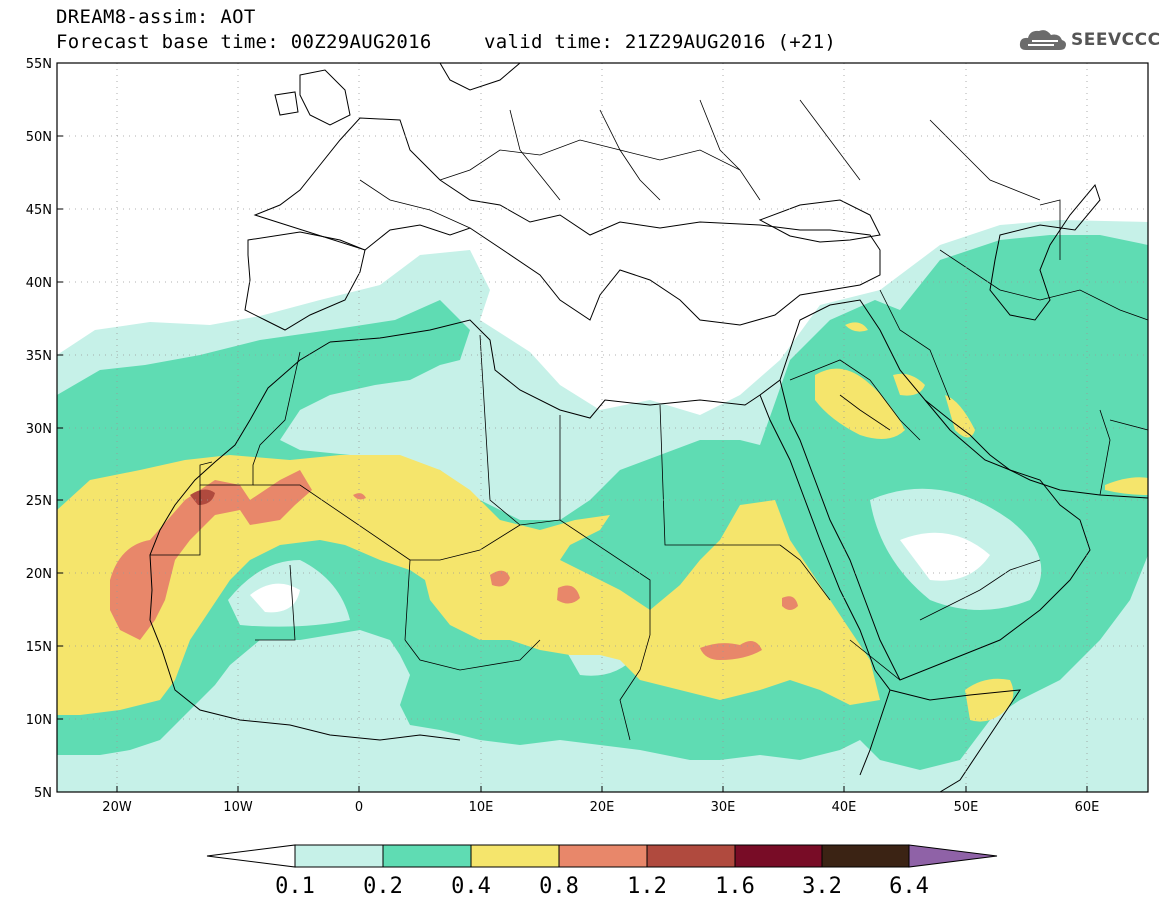 The height and width of the screenshot is (905, 1165). I want to click on colorbar-segment-0.4, so click(515, 856).